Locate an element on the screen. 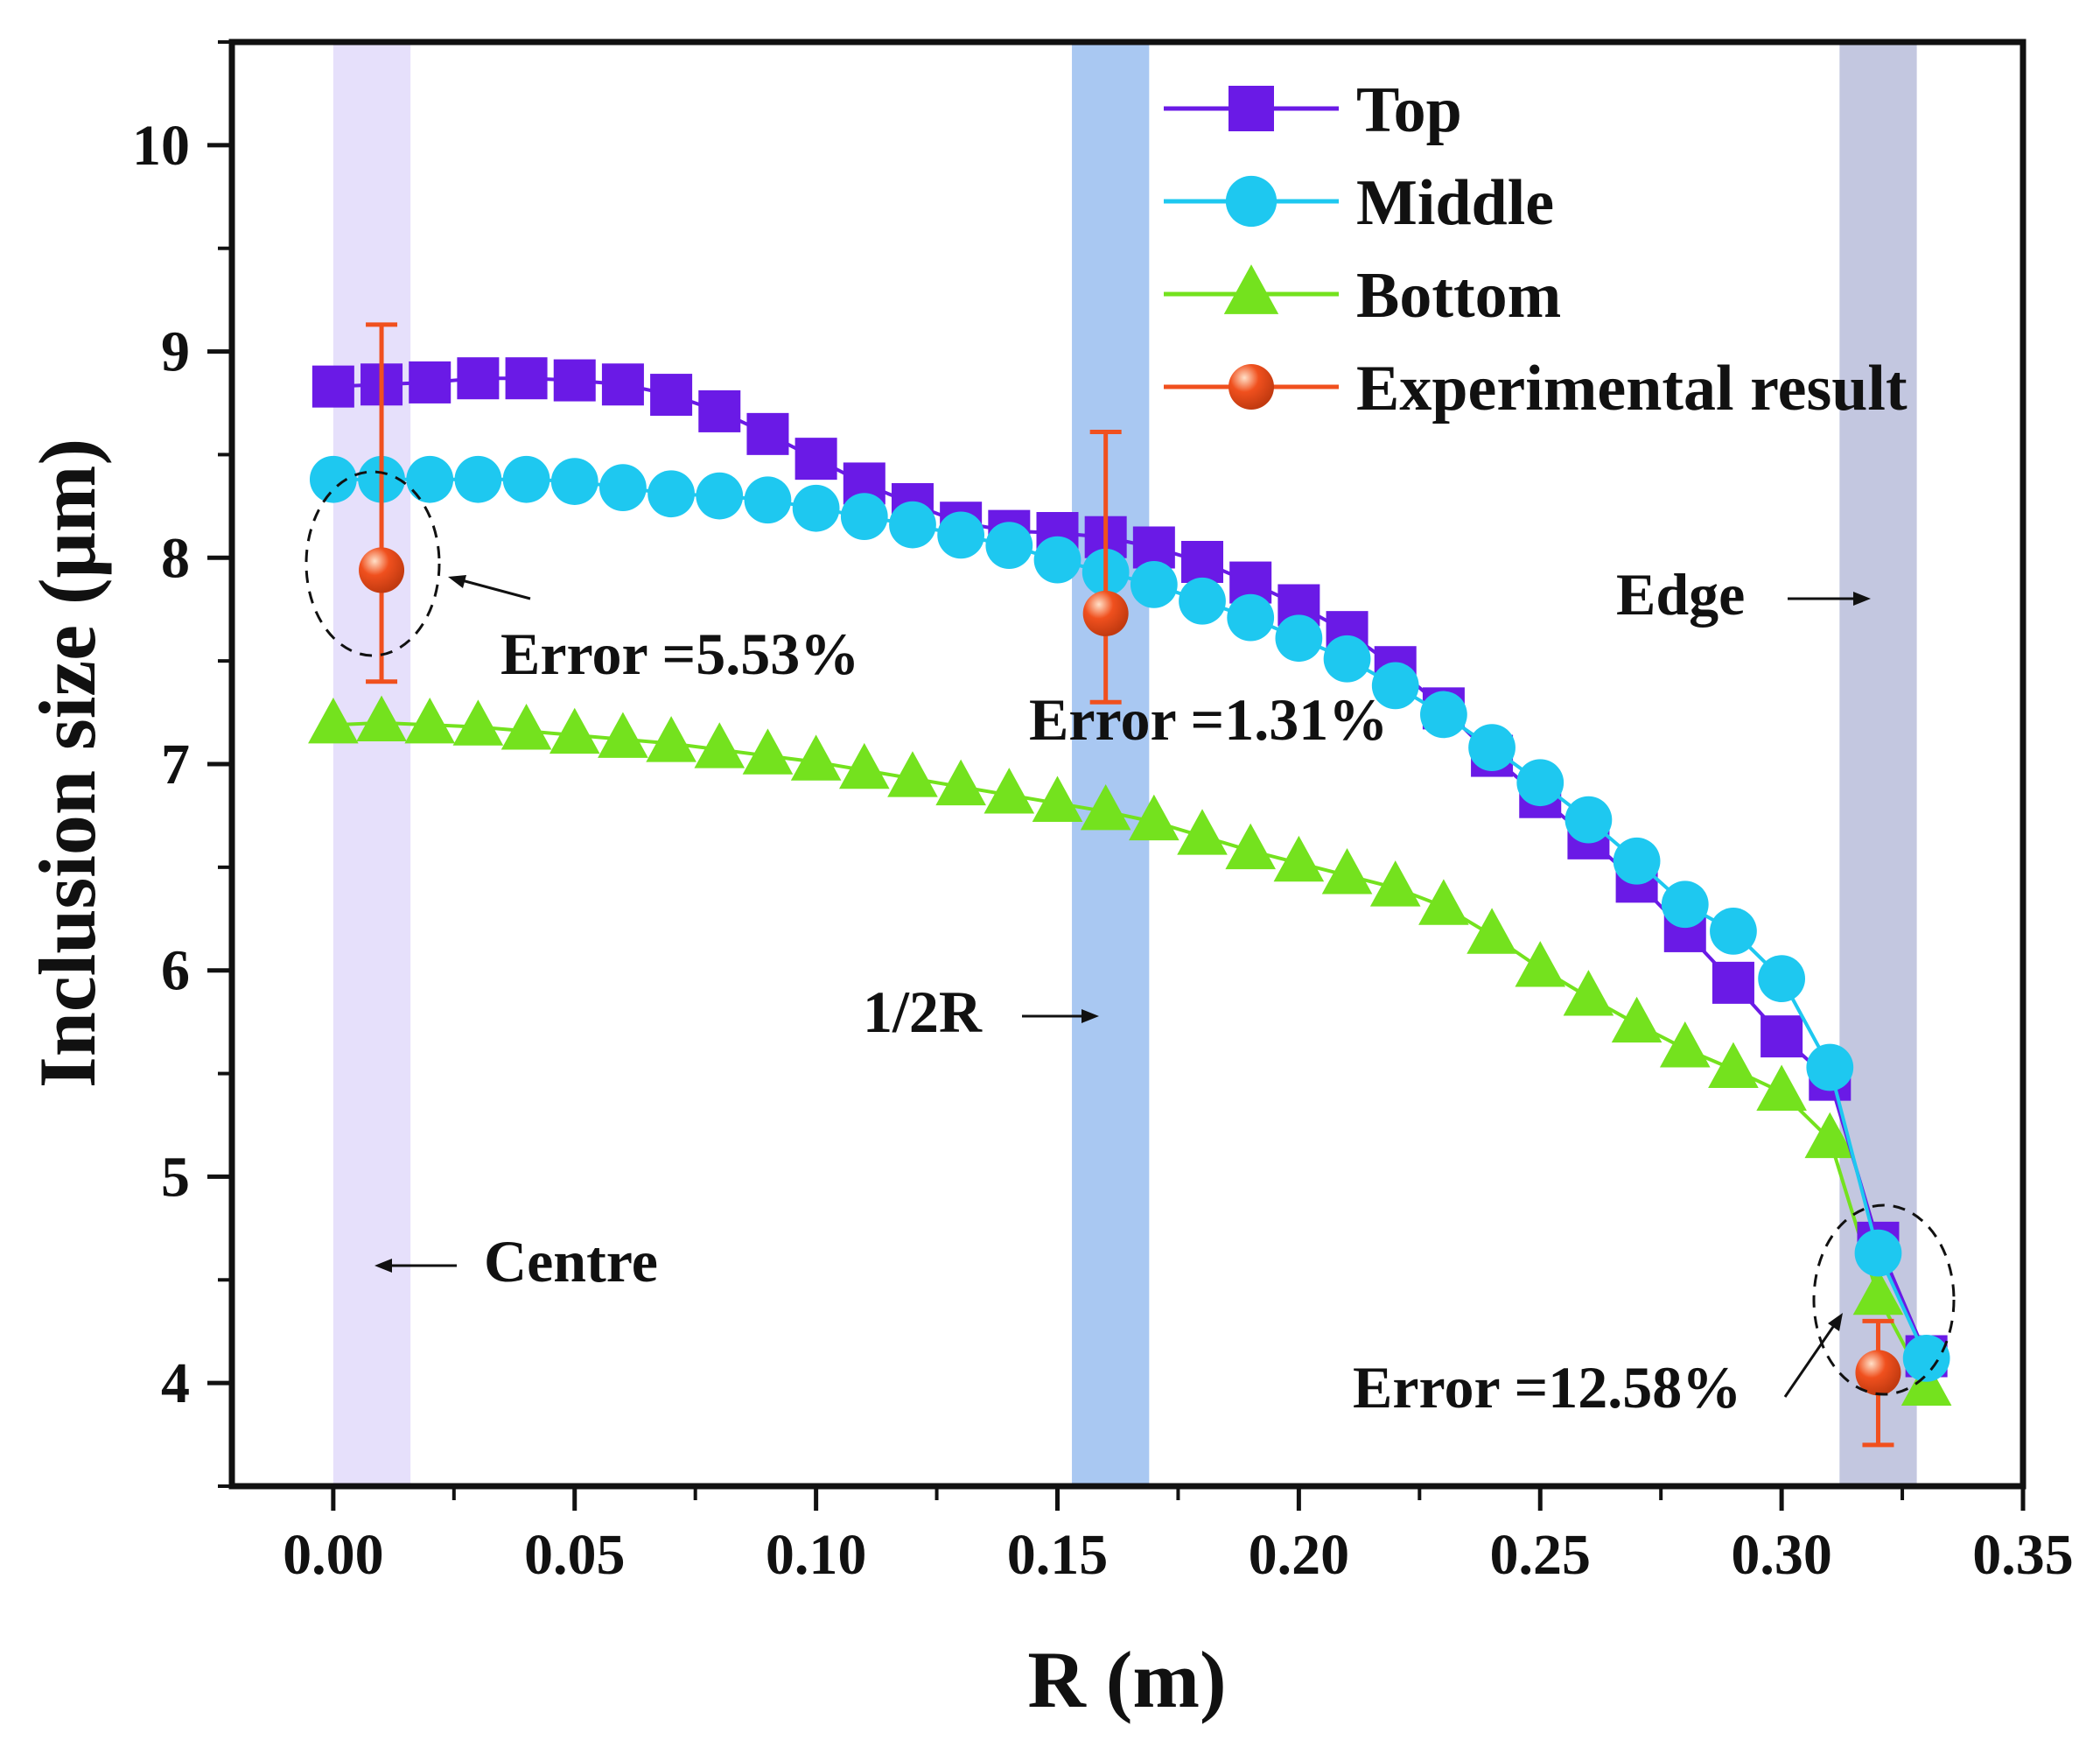 The width and height of the screenshot is (2100, 1754). x-tick-label: 0.00 is located at coordinates (333, 1555).